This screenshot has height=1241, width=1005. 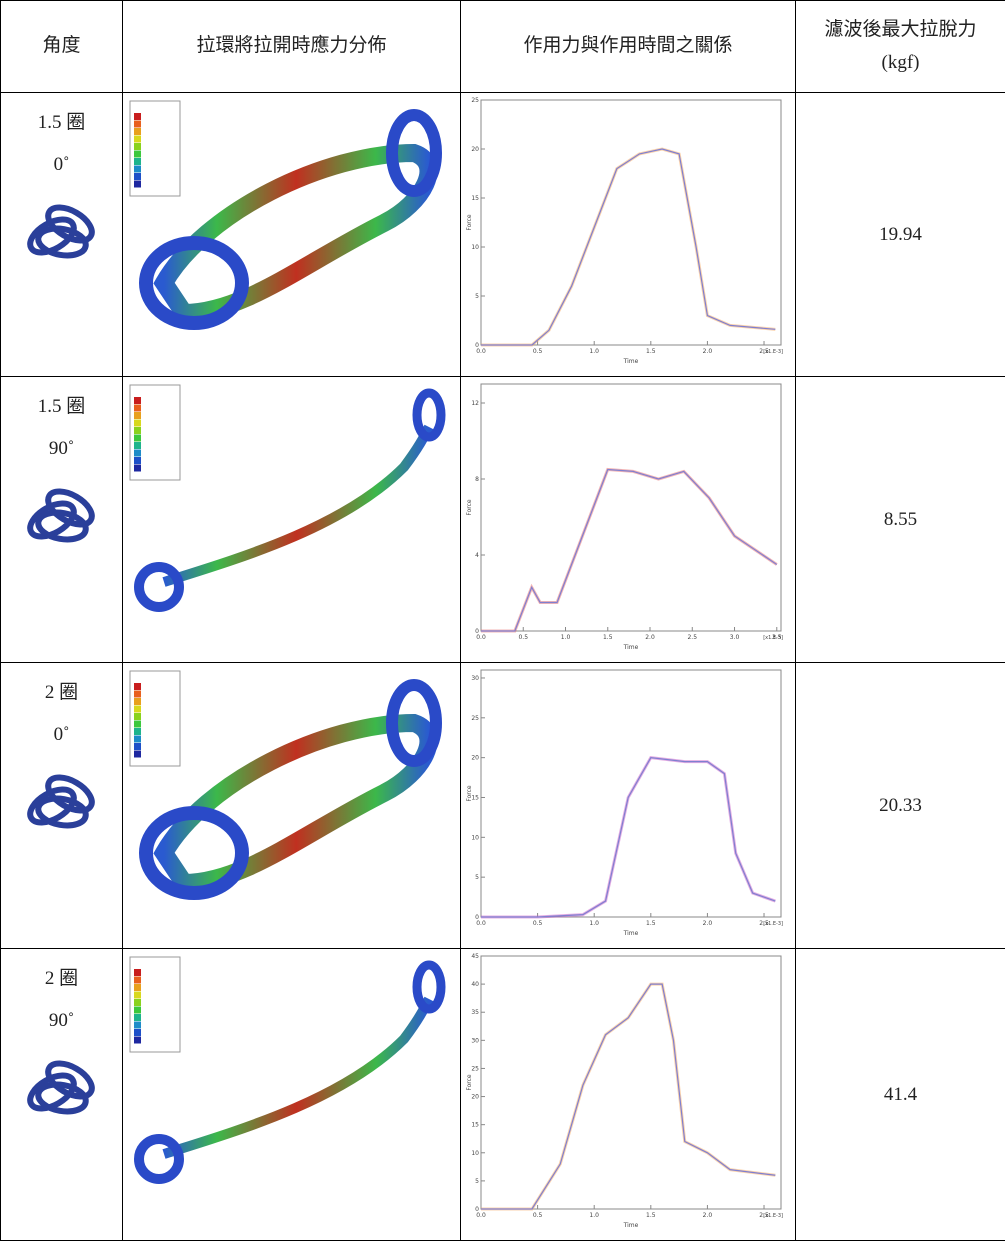 What do you see at coordinates (475, 956) in the screenshot?
I see `y-tick-label: 45` at bounding box center [475, 956].